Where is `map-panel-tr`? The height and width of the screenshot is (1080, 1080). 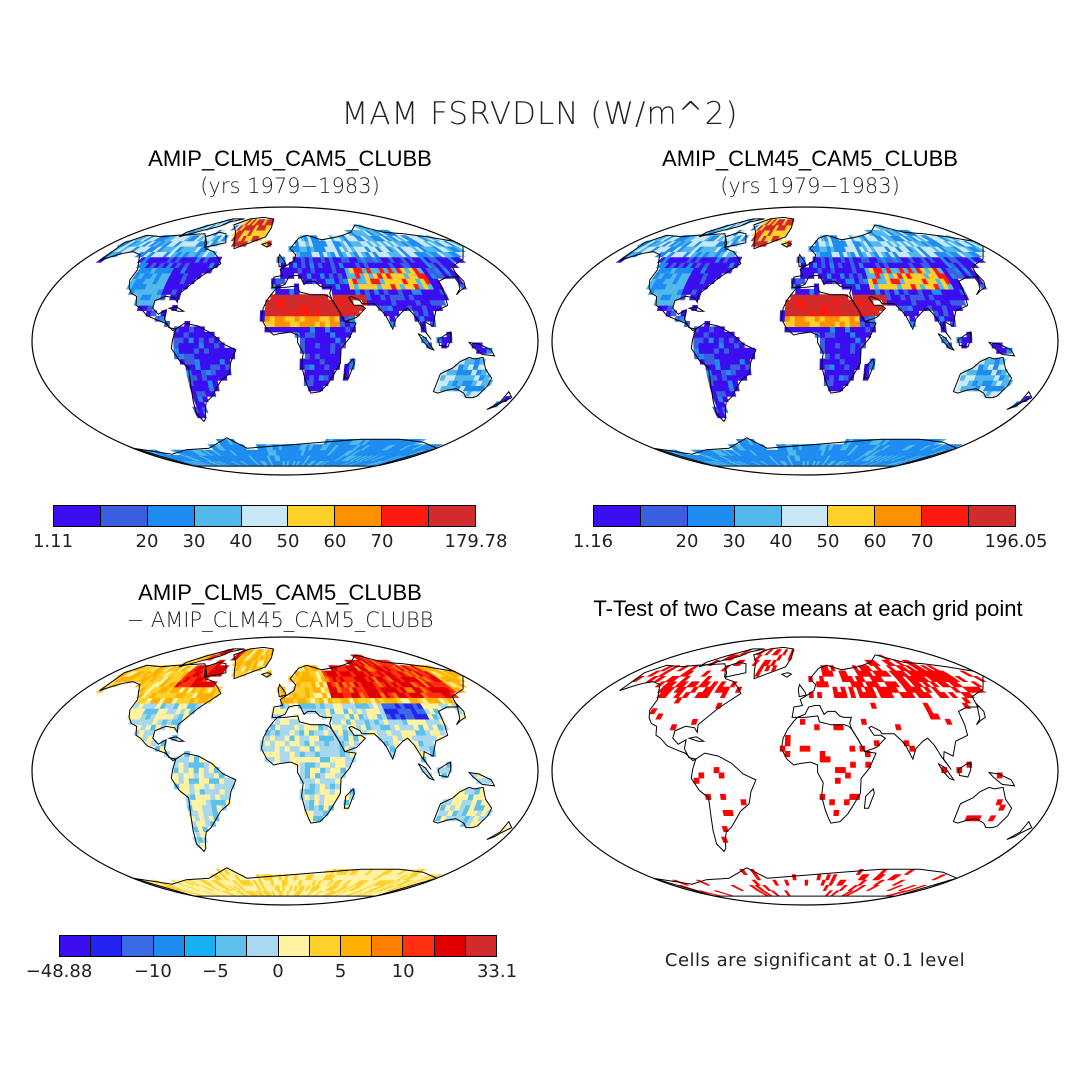
map-panel-tr is located at coordinates (805, 341).